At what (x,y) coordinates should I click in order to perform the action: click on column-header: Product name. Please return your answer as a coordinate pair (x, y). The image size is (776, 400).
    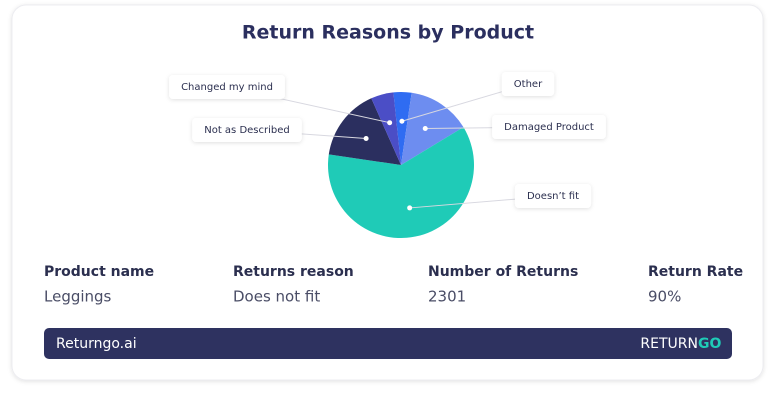
    Looking at the image, I should click on (99, 272).